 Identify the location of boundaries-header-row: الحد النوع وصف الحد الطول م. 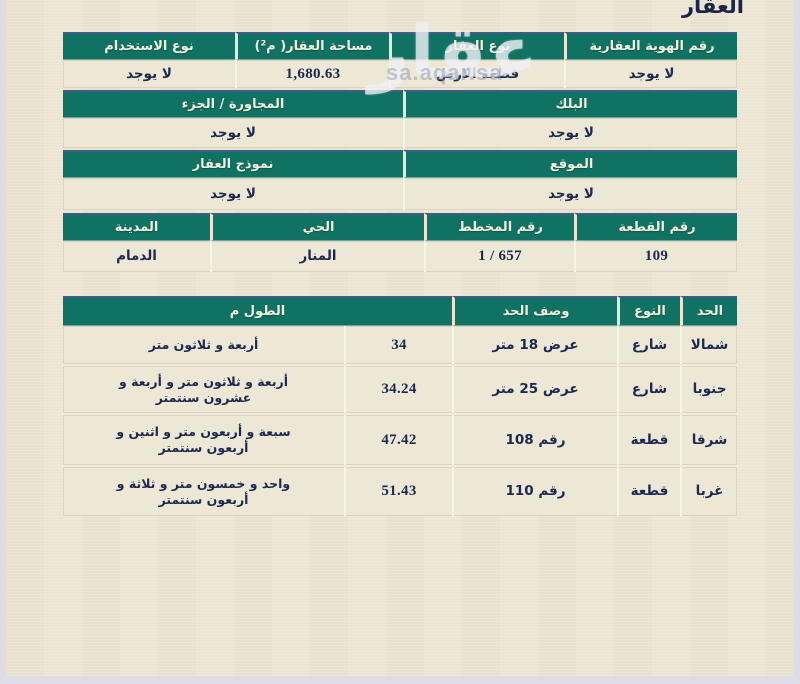
(400, 311).